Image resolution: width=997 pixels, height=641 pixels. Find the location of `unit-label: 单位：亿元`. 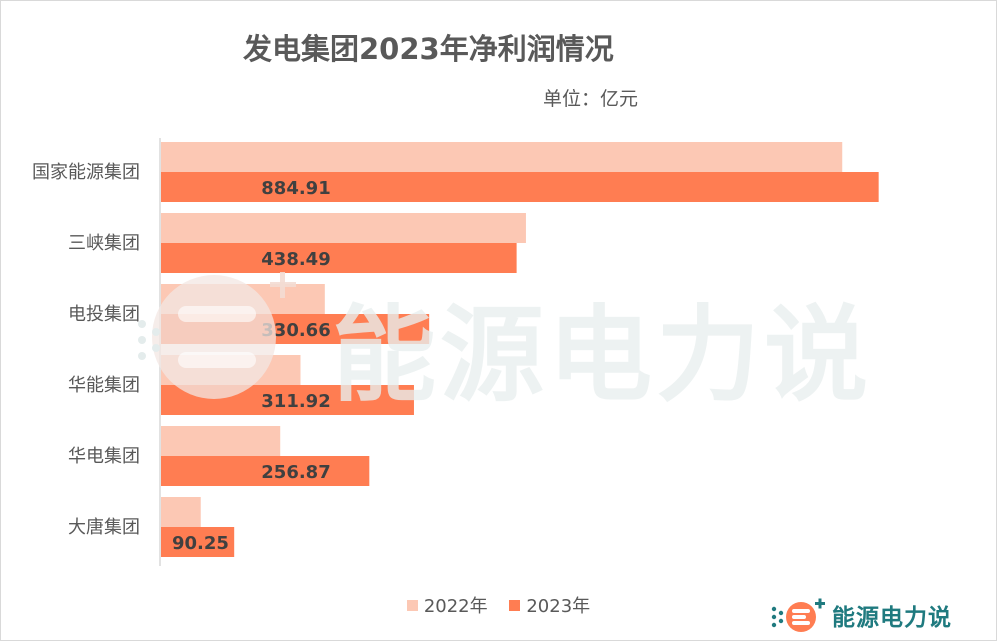

unit-label: 单位：亿元 is located at coordinates (591, 99).